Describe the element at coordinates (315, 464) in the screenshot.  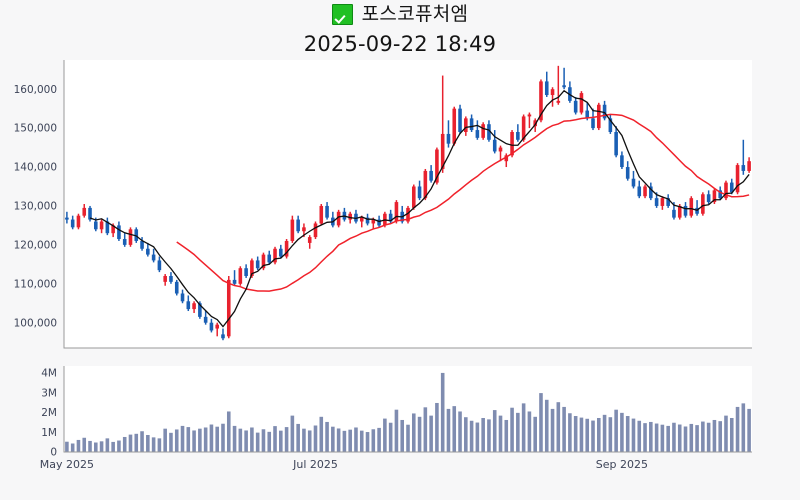
I see `x-axis-tick-label: Jul 2025` at that location.